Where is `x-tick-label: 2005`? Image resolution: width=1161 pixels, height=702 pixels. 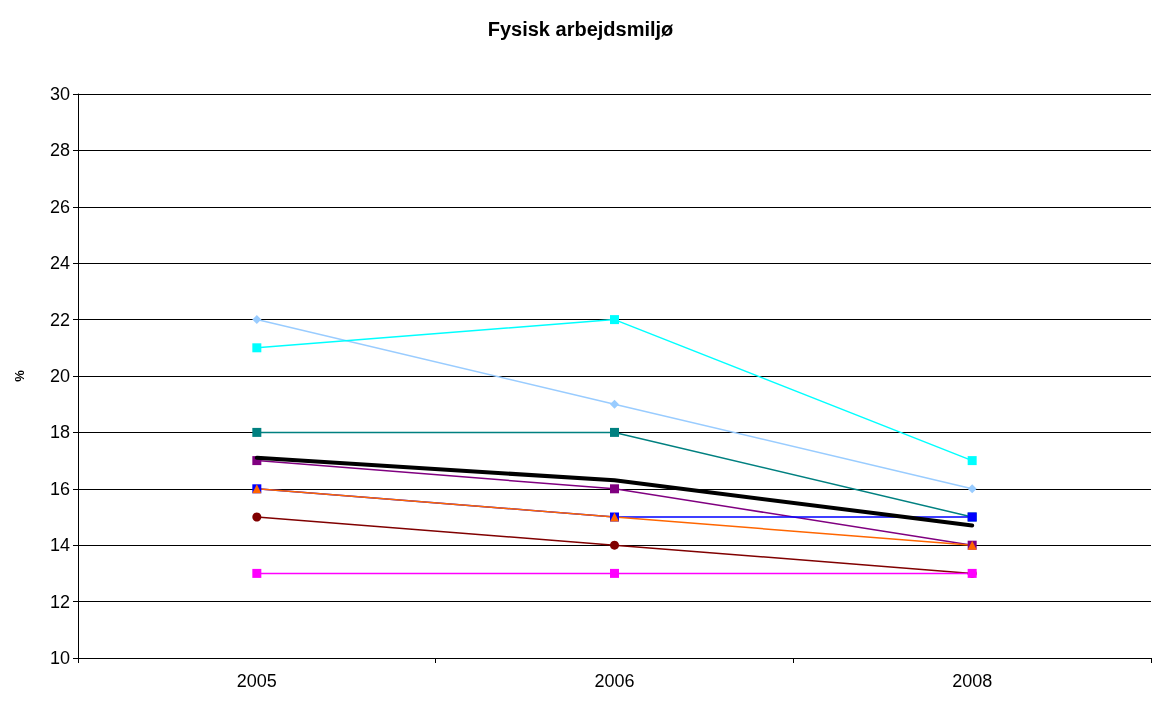 x-tick-label: 2005 is located at coordinates (256, 681).